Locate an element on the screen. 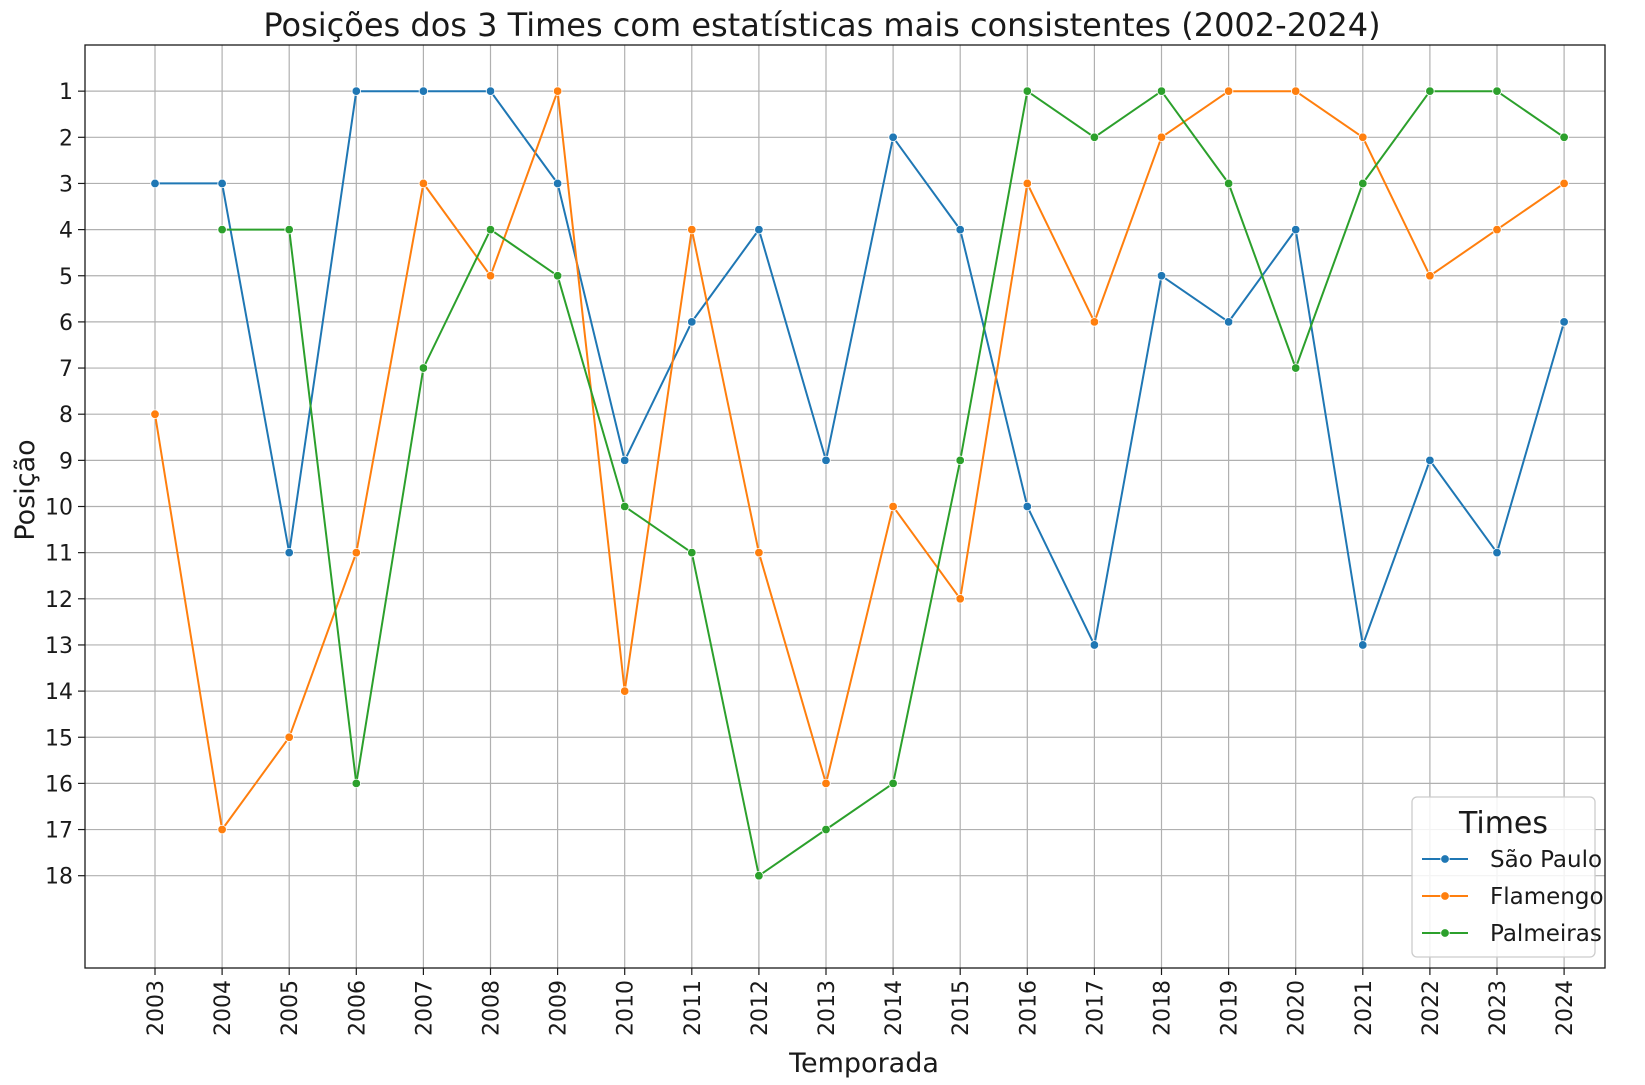  legend: Times São Paulo Flamengo Palmeiras is located at coordinates (1507, 877).